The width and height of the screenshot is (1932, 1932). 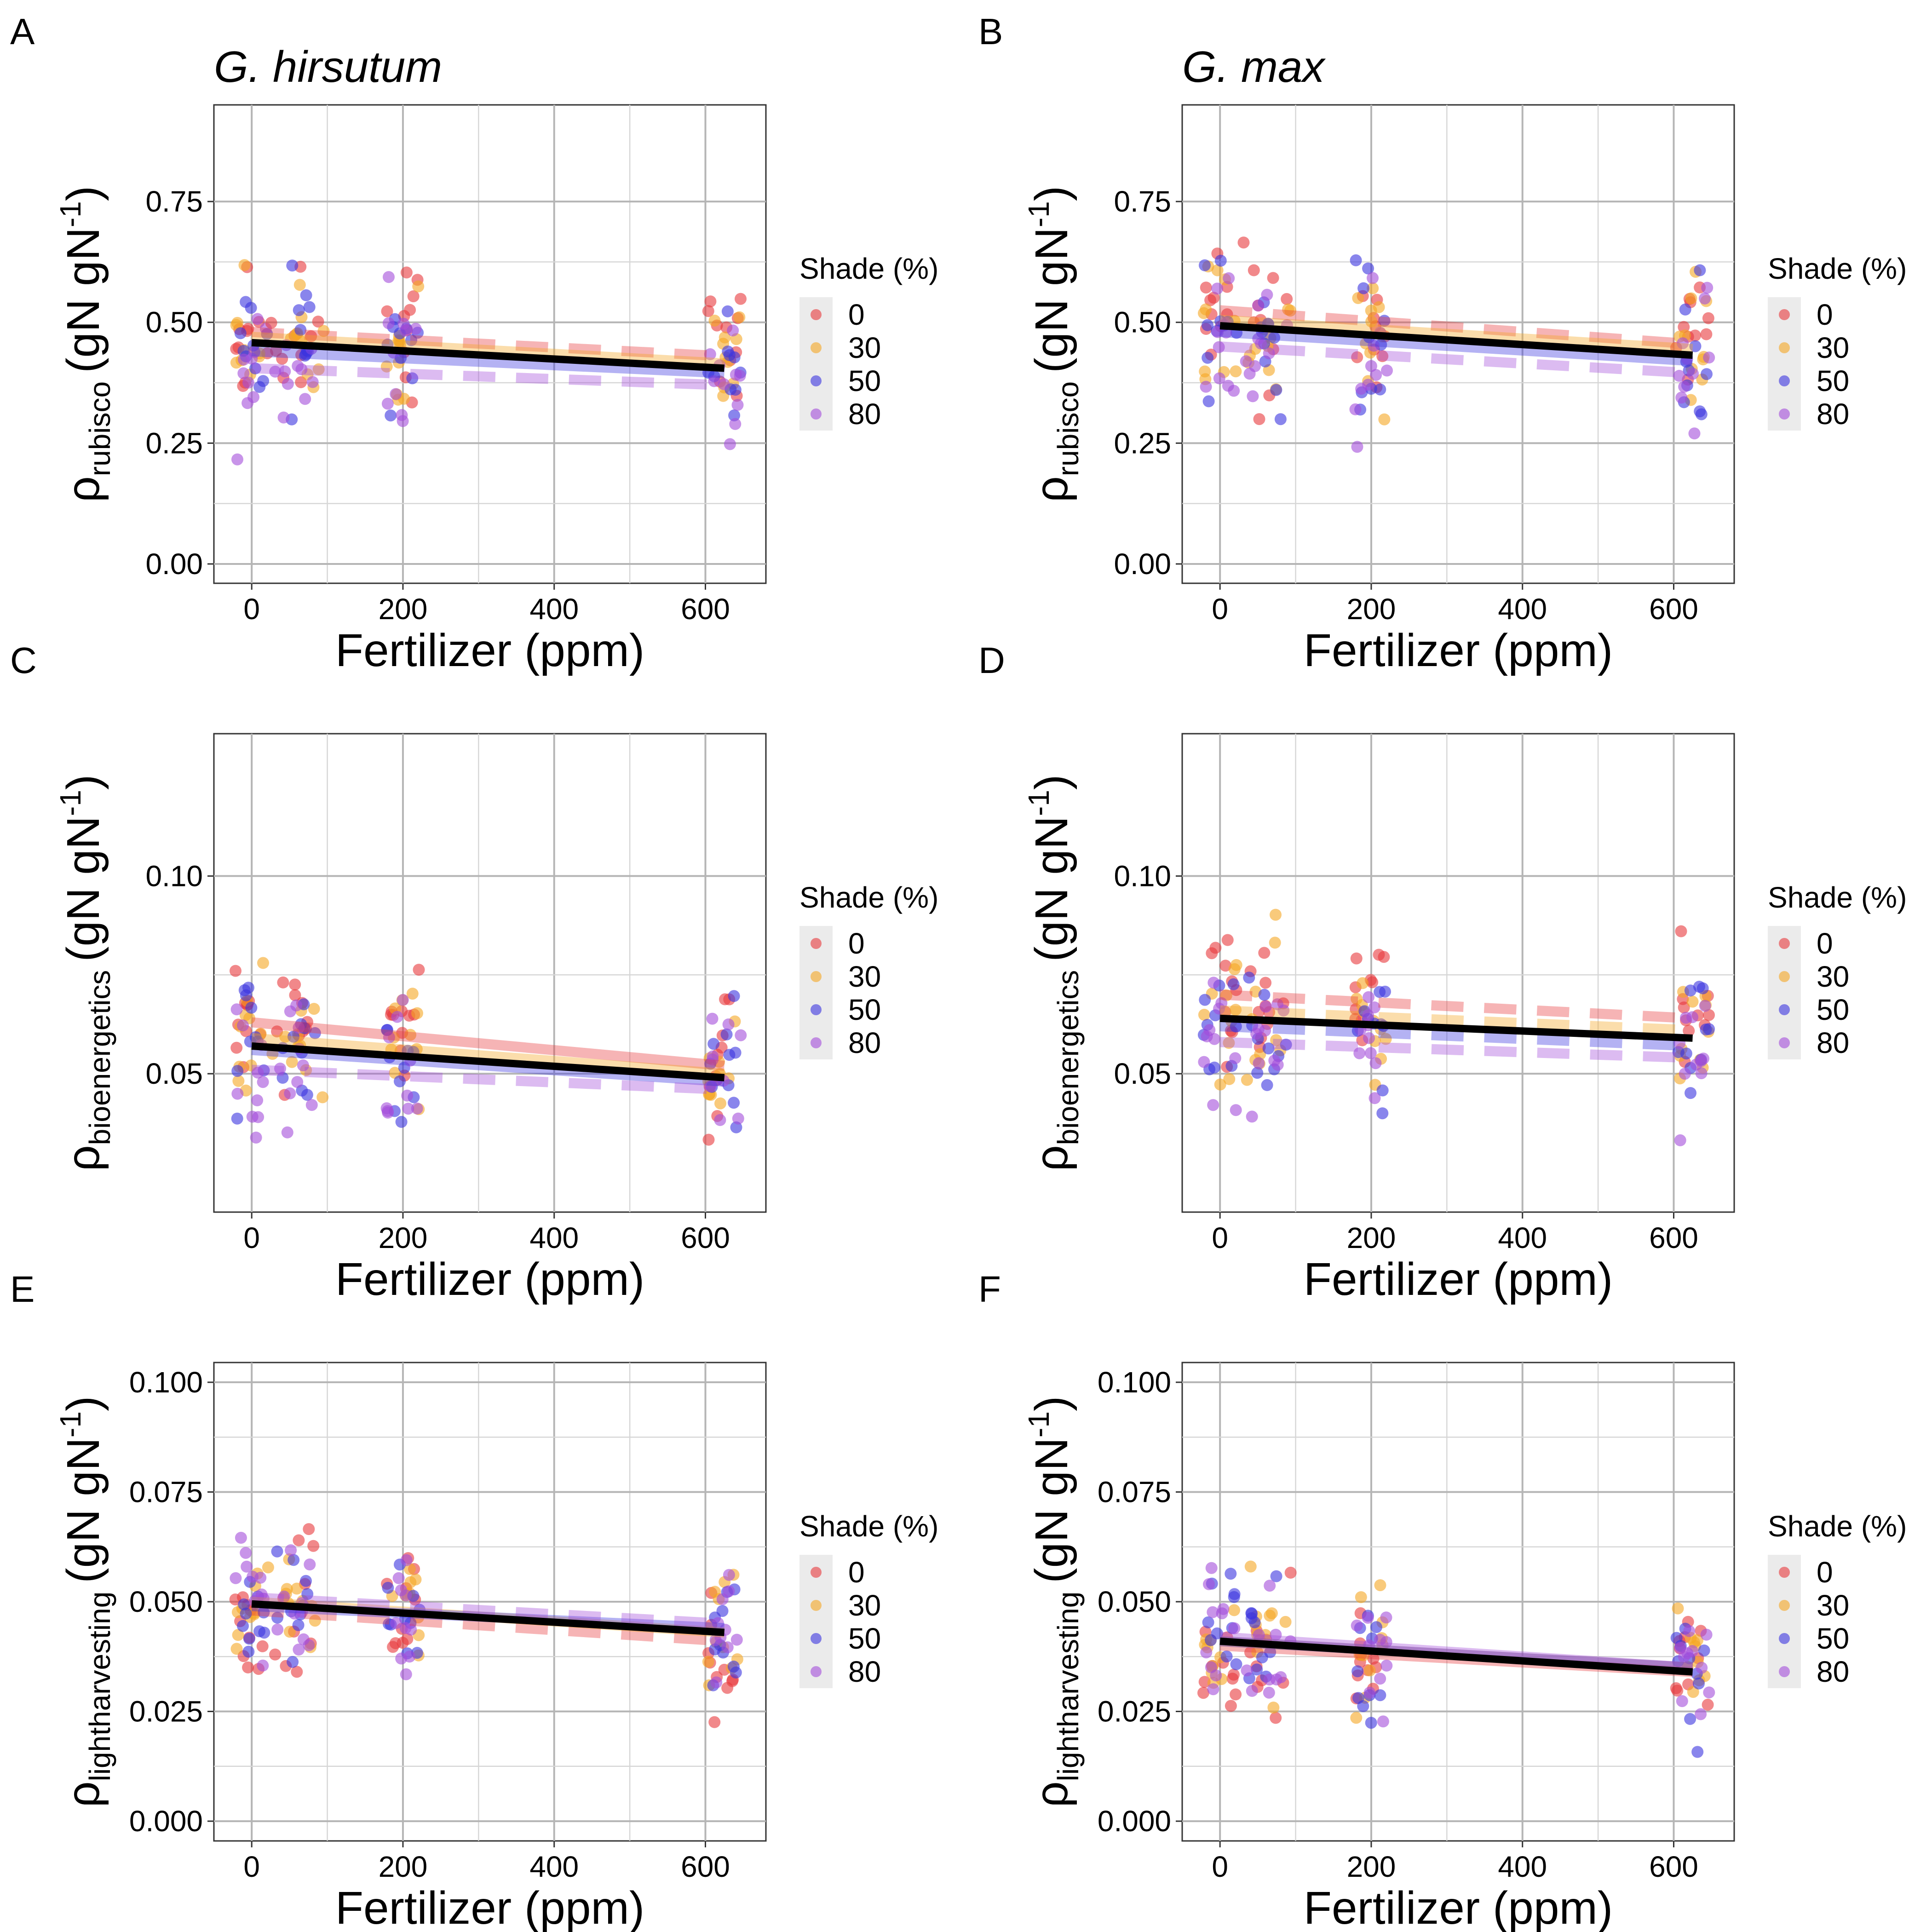 What do you see at coordinates (1456, 342) in the screenshot?
I see `shade-fit-lines` at bounding box center [1456, 342].